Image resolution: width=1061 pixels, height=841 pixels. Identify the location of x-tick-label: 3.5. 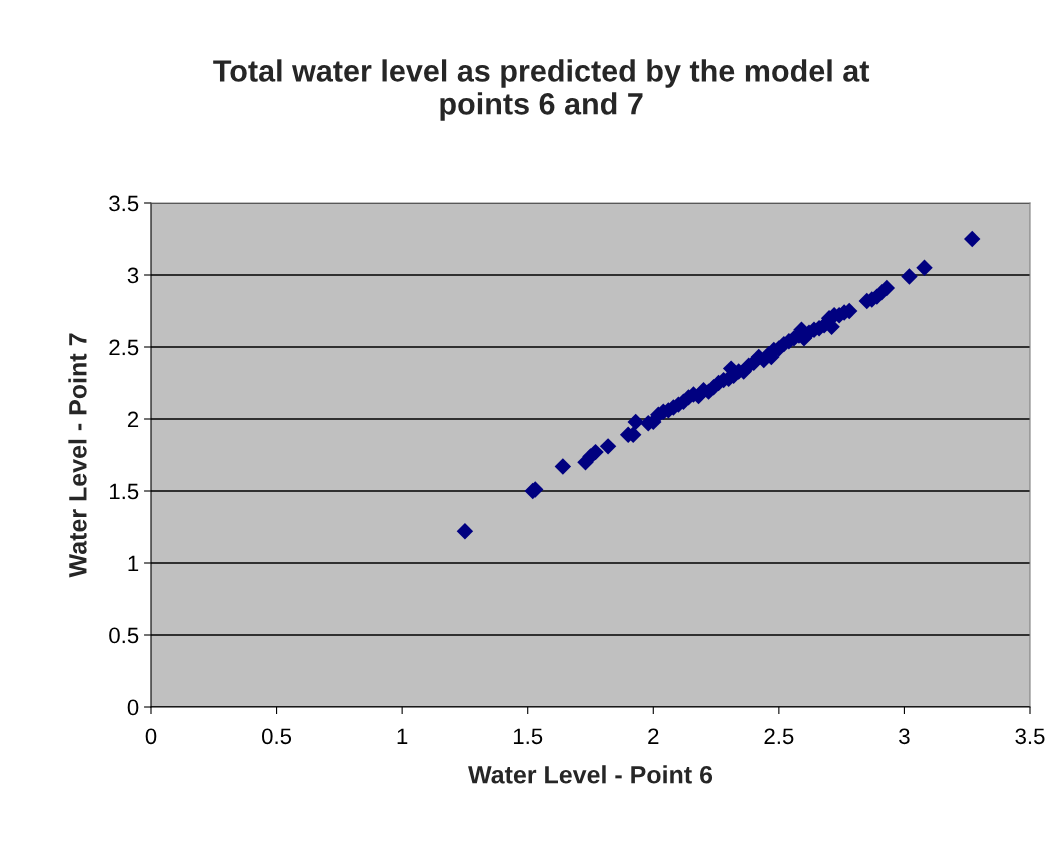
(1030, 736).